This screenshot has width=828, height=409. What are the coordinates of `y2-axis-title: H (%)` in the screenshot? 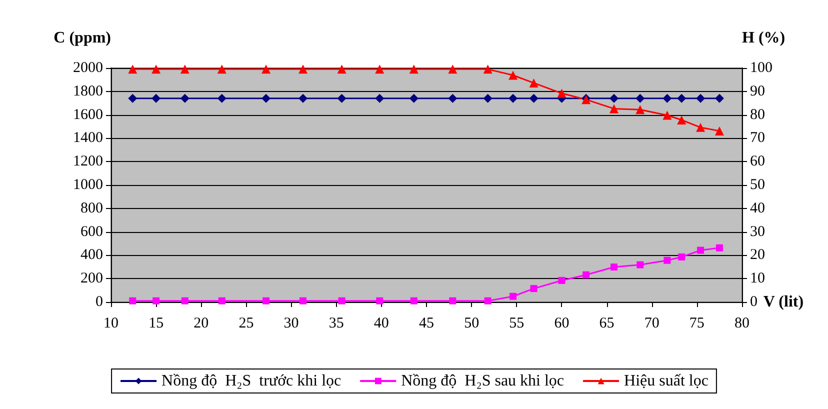 It's located at (764, 38).